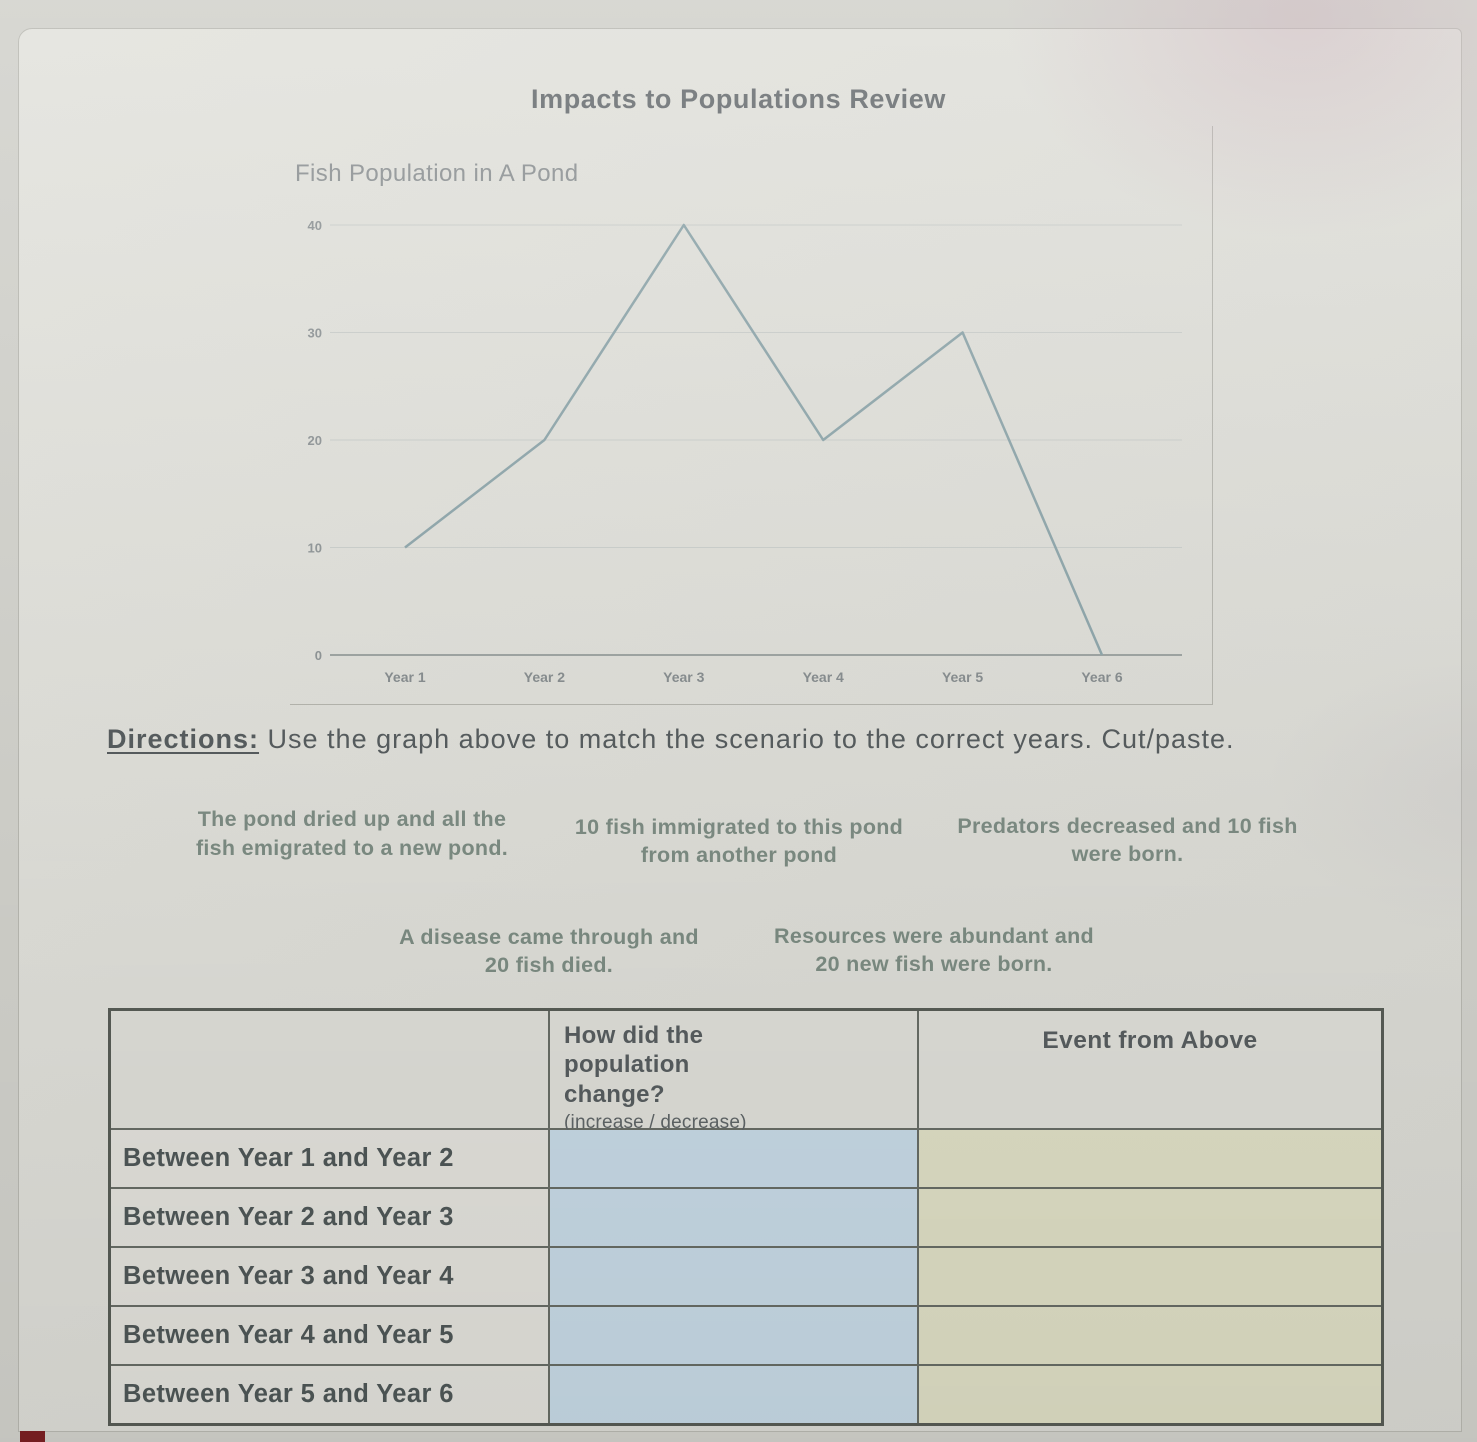 Image resolution: width=1477 pixels, height=1442 pixels. I want to click on y-tick-label: 40, so click(315, 225).